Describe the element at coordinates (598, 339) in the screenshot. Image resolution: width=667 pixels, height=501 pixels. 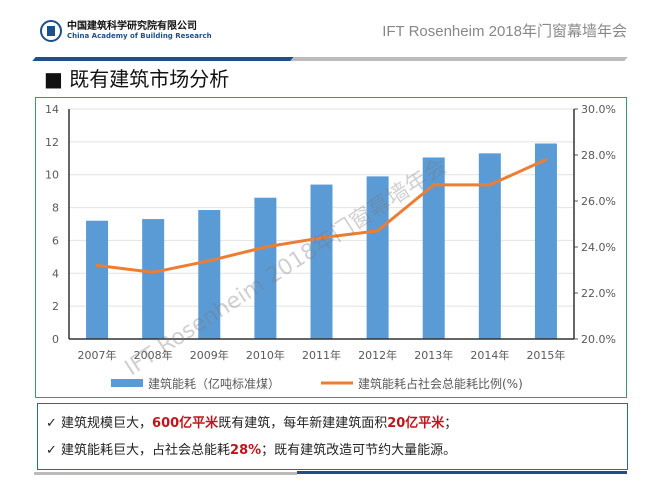
I see `y2-tick-label: 20.0%` at that location.